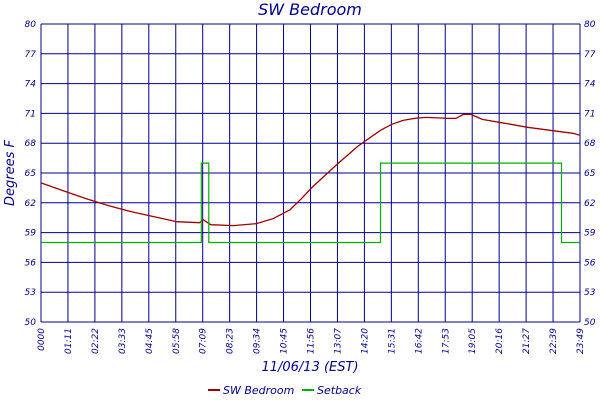  Describe the element at coordinates (258, 390) in the screenshot. I see `legend-label: SW Bedroom` at that location.